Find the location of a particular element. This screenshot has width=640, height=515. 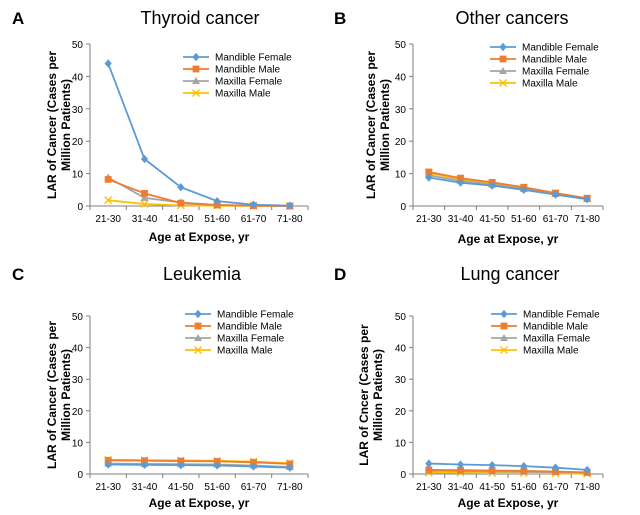

data-point-stroke is located at coordinates (108, 200).